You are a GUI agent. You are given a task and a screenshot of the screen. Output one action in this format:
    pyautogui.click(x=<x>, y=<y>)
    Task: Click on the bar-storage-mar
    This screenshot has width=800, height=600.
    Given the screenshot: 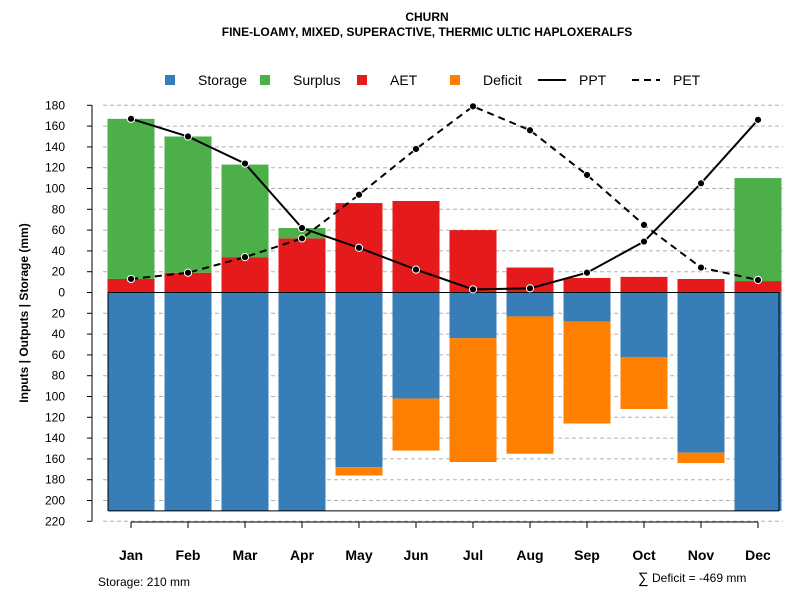 What is the action you would take?
    pyautogui.click(x=245, y=401)
    